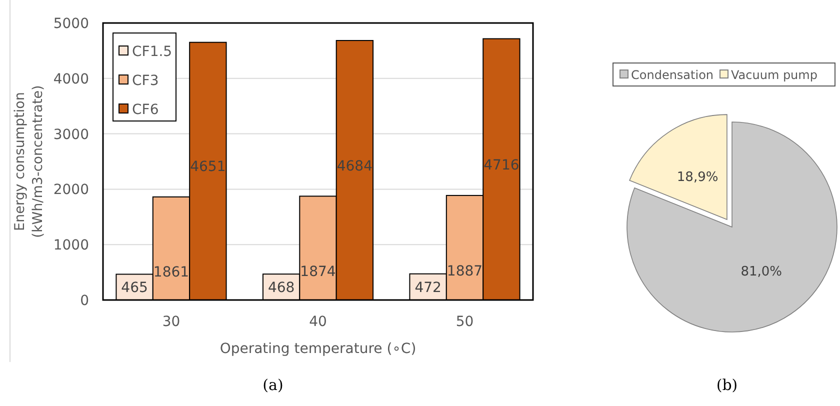 Image resolution: width=840 pixels, height=406 pixels. I want to click on data-label: 1861, so click(171, 272).